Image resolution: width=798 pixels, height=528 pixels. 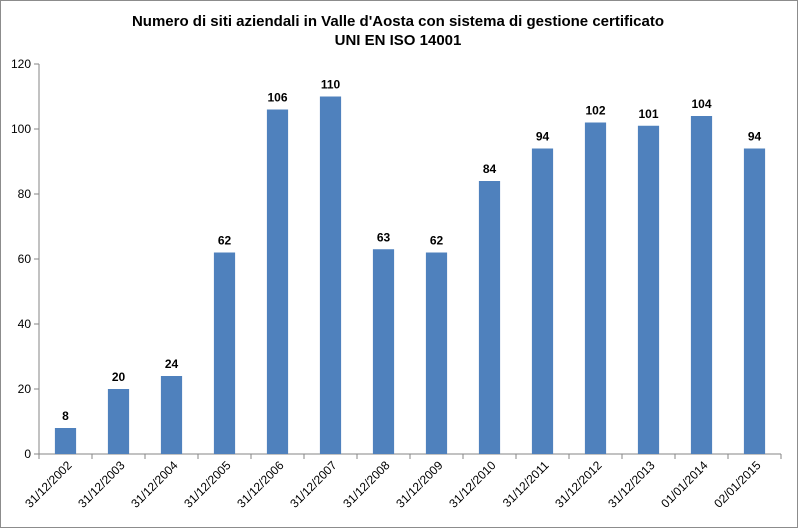 I want to click on data-label: 84, so click(x=490, y=169).